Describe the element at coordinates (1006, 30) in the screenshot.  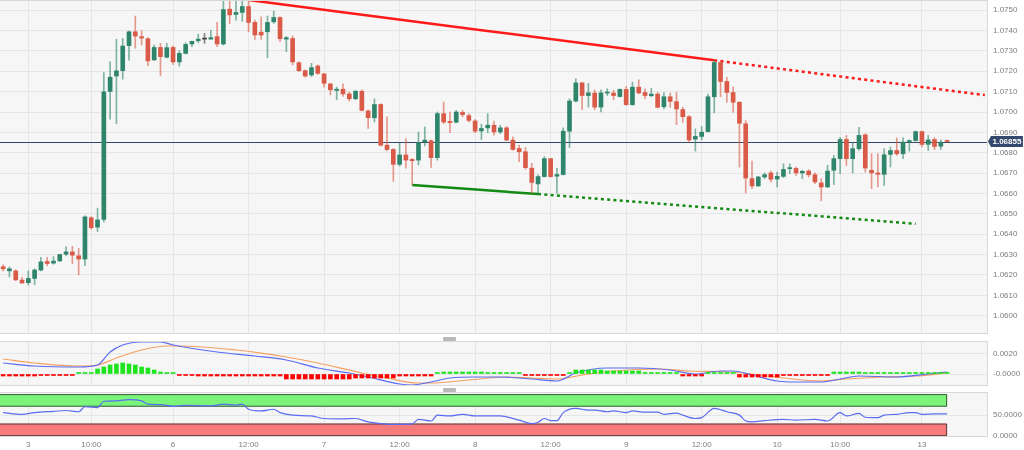
I see `y-tick-label: 1.0740` at that location.